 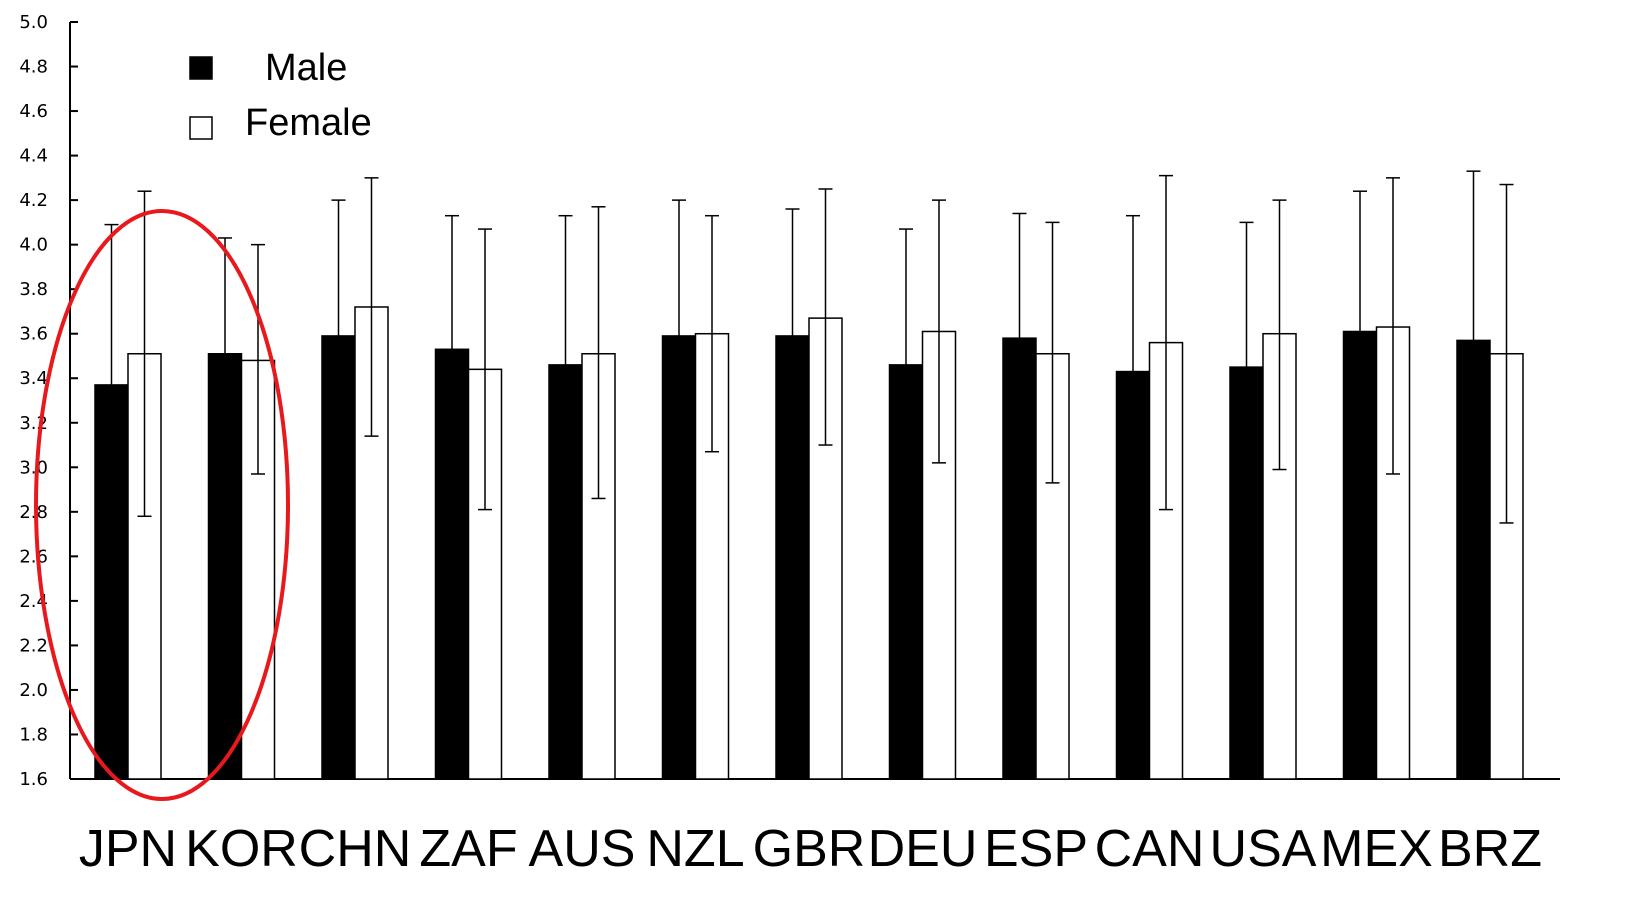 I want to click on legend-swatch-male, so click(x=201, y=68).